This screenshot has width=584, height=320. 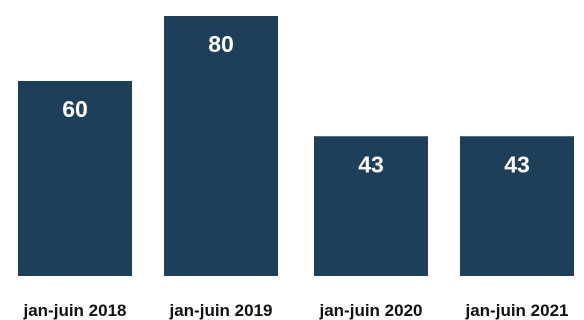 What do you see at coordinates (75, 310) in the screenshot?
I see `x-tick-label-1: jan-juin 2018` at bounding box center [75, 310].